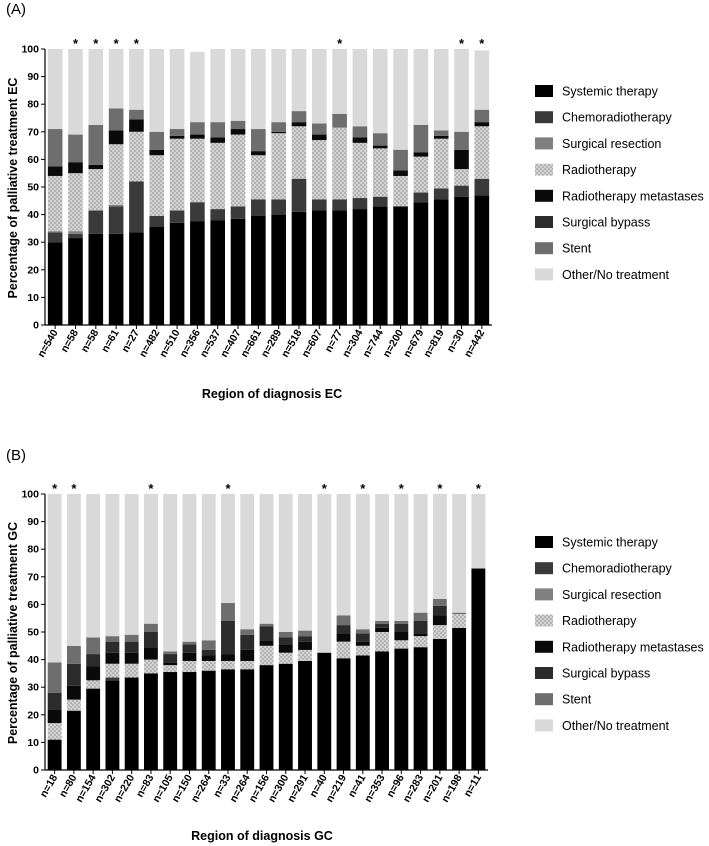  What do you see at coordinates (610, 543) in the screenshot?
I see `legend-label: Systemic therapy` at bounding box center [610, 543].